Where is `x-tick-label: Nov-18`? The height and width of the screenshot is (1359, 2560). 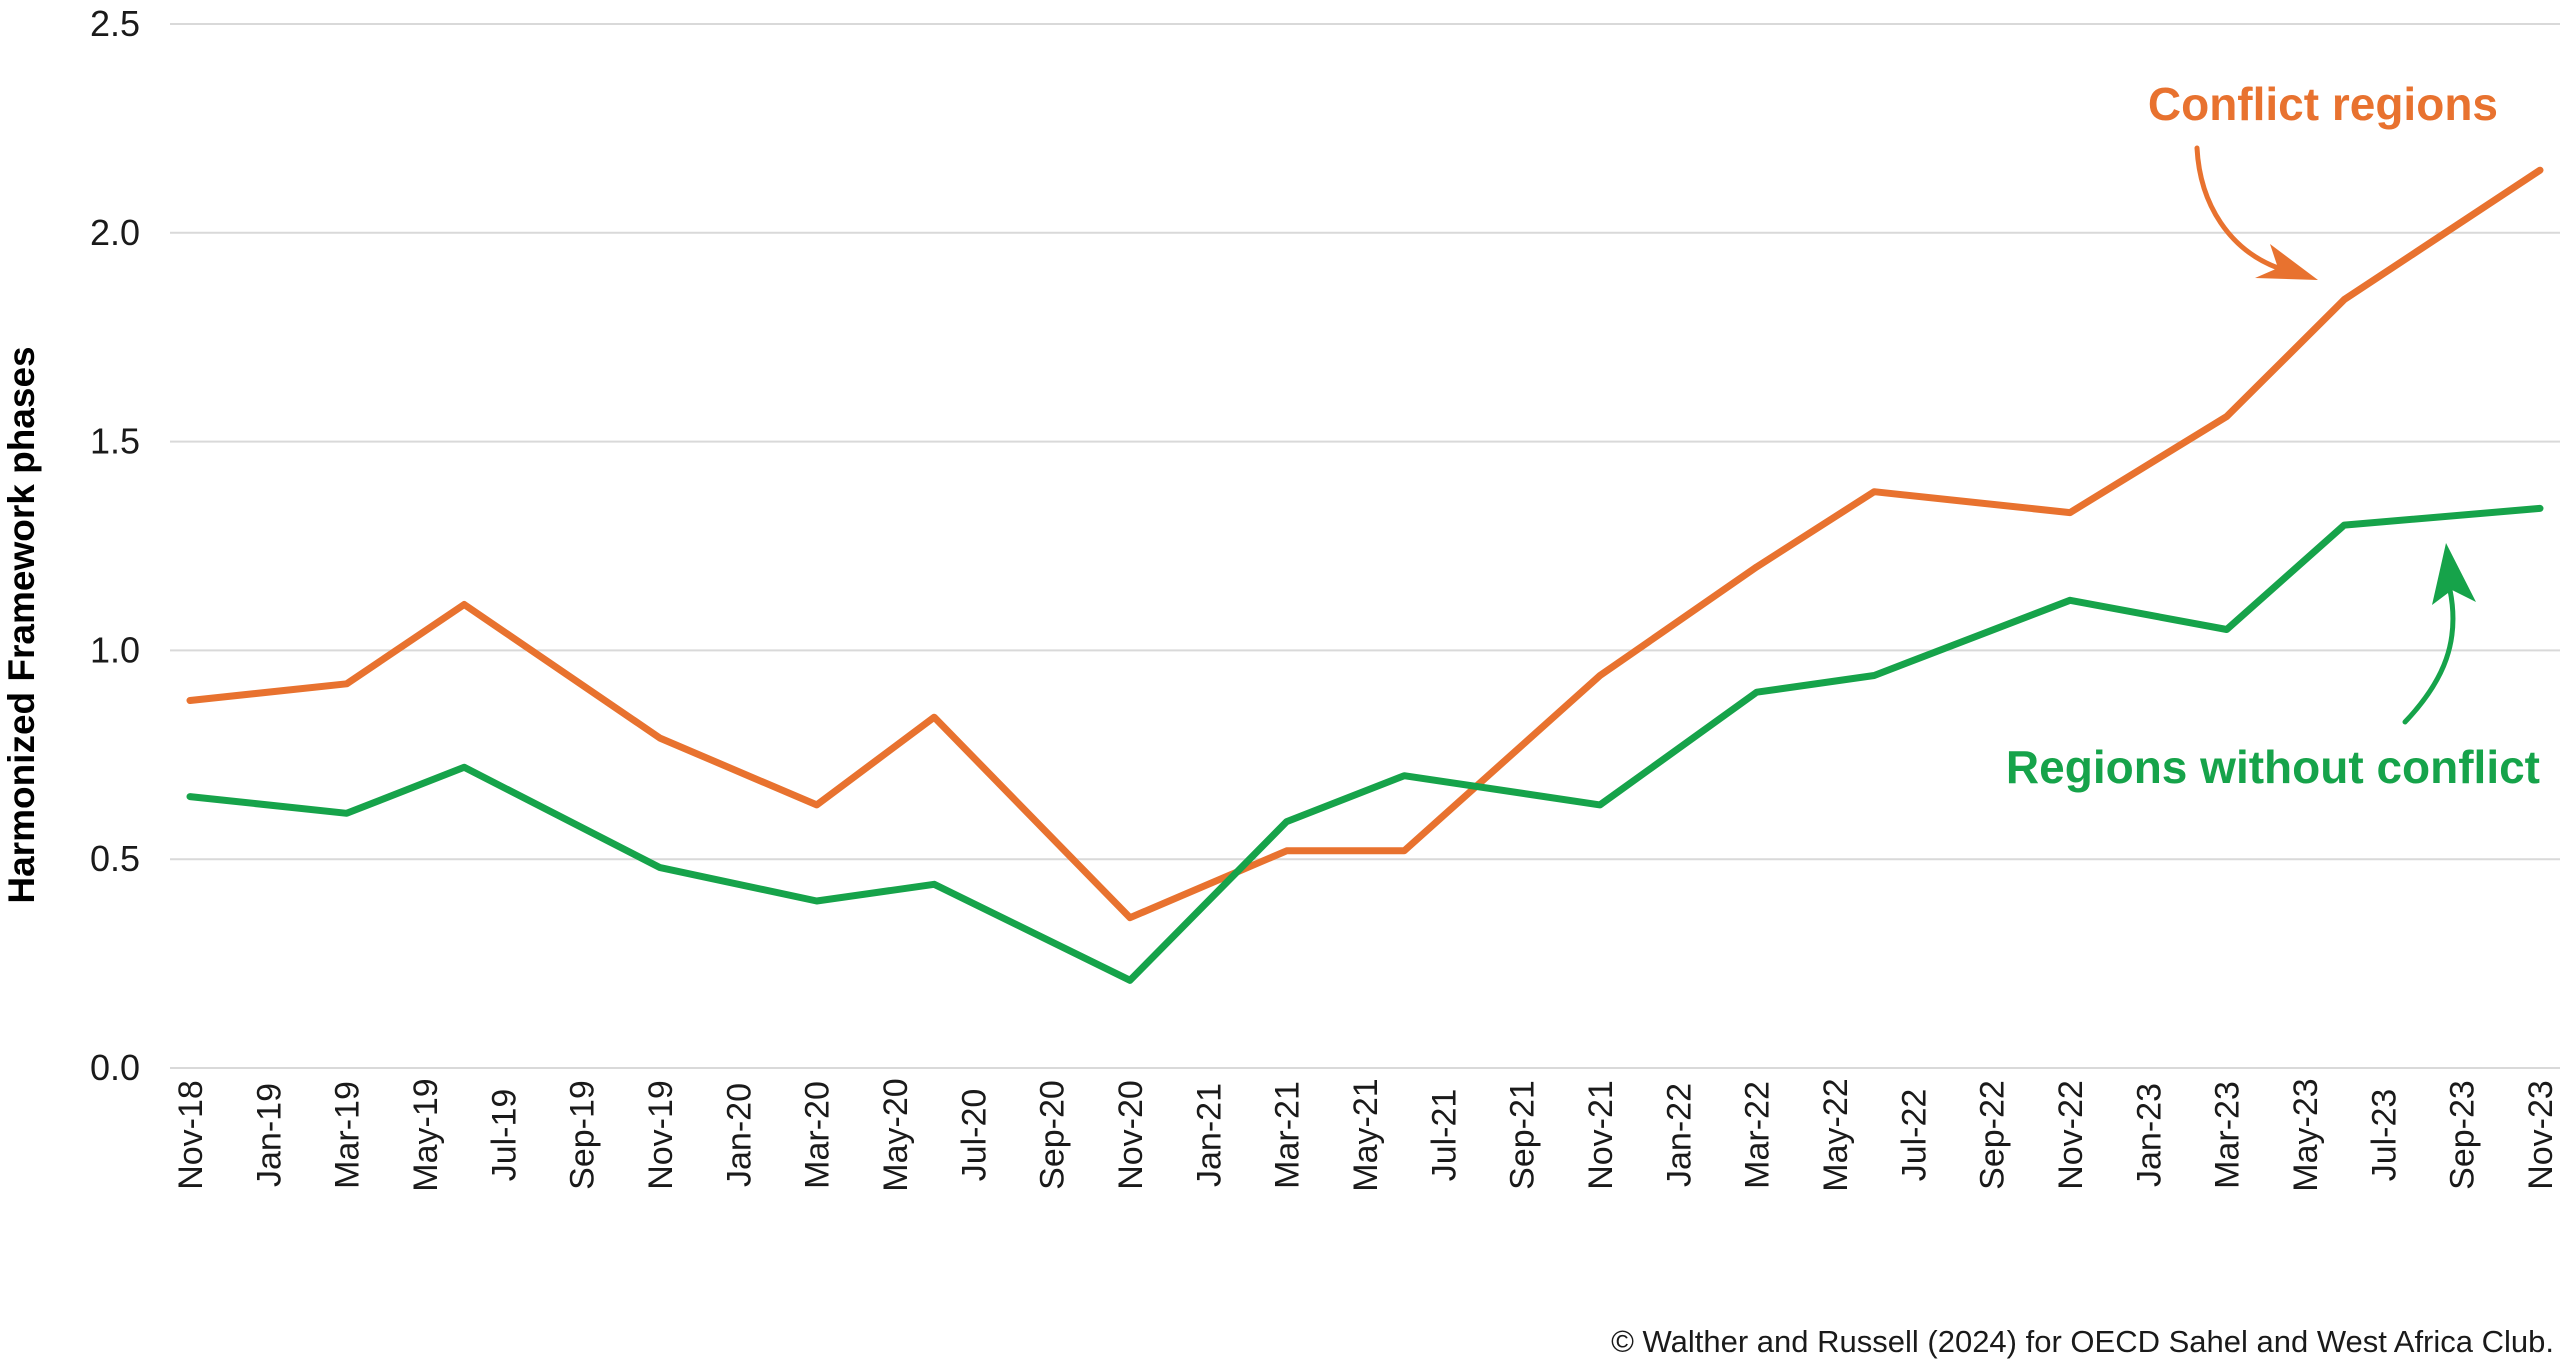 x-tick-label: Nov-18 is located at coordinates (191, 1135).